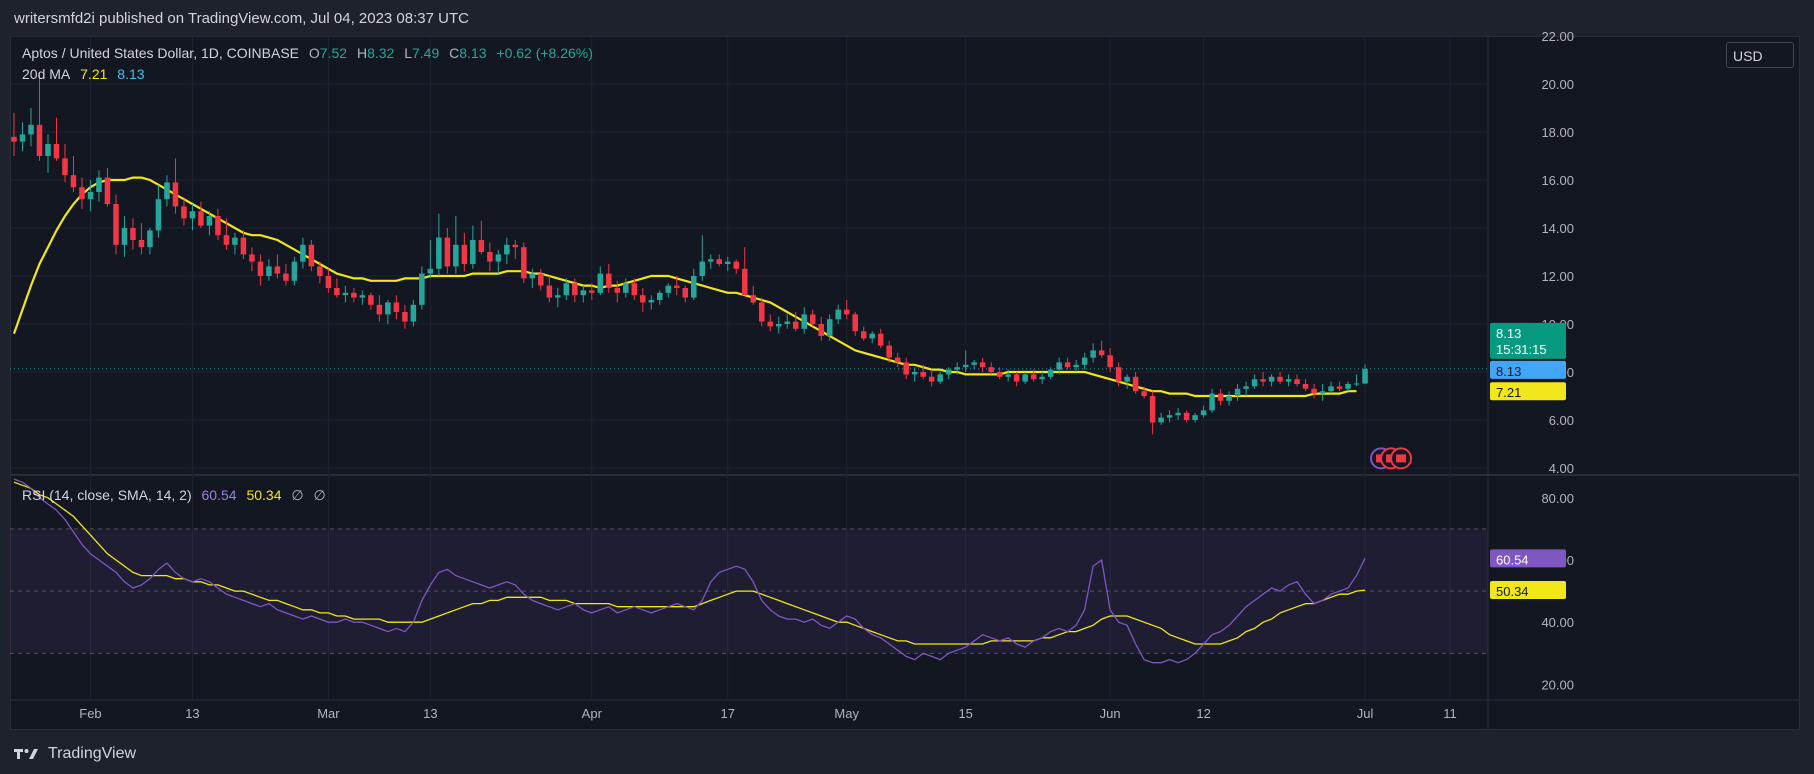 The image size is (1814, 774). I want to click on time-tick-label: 12, so click(1203, 713).